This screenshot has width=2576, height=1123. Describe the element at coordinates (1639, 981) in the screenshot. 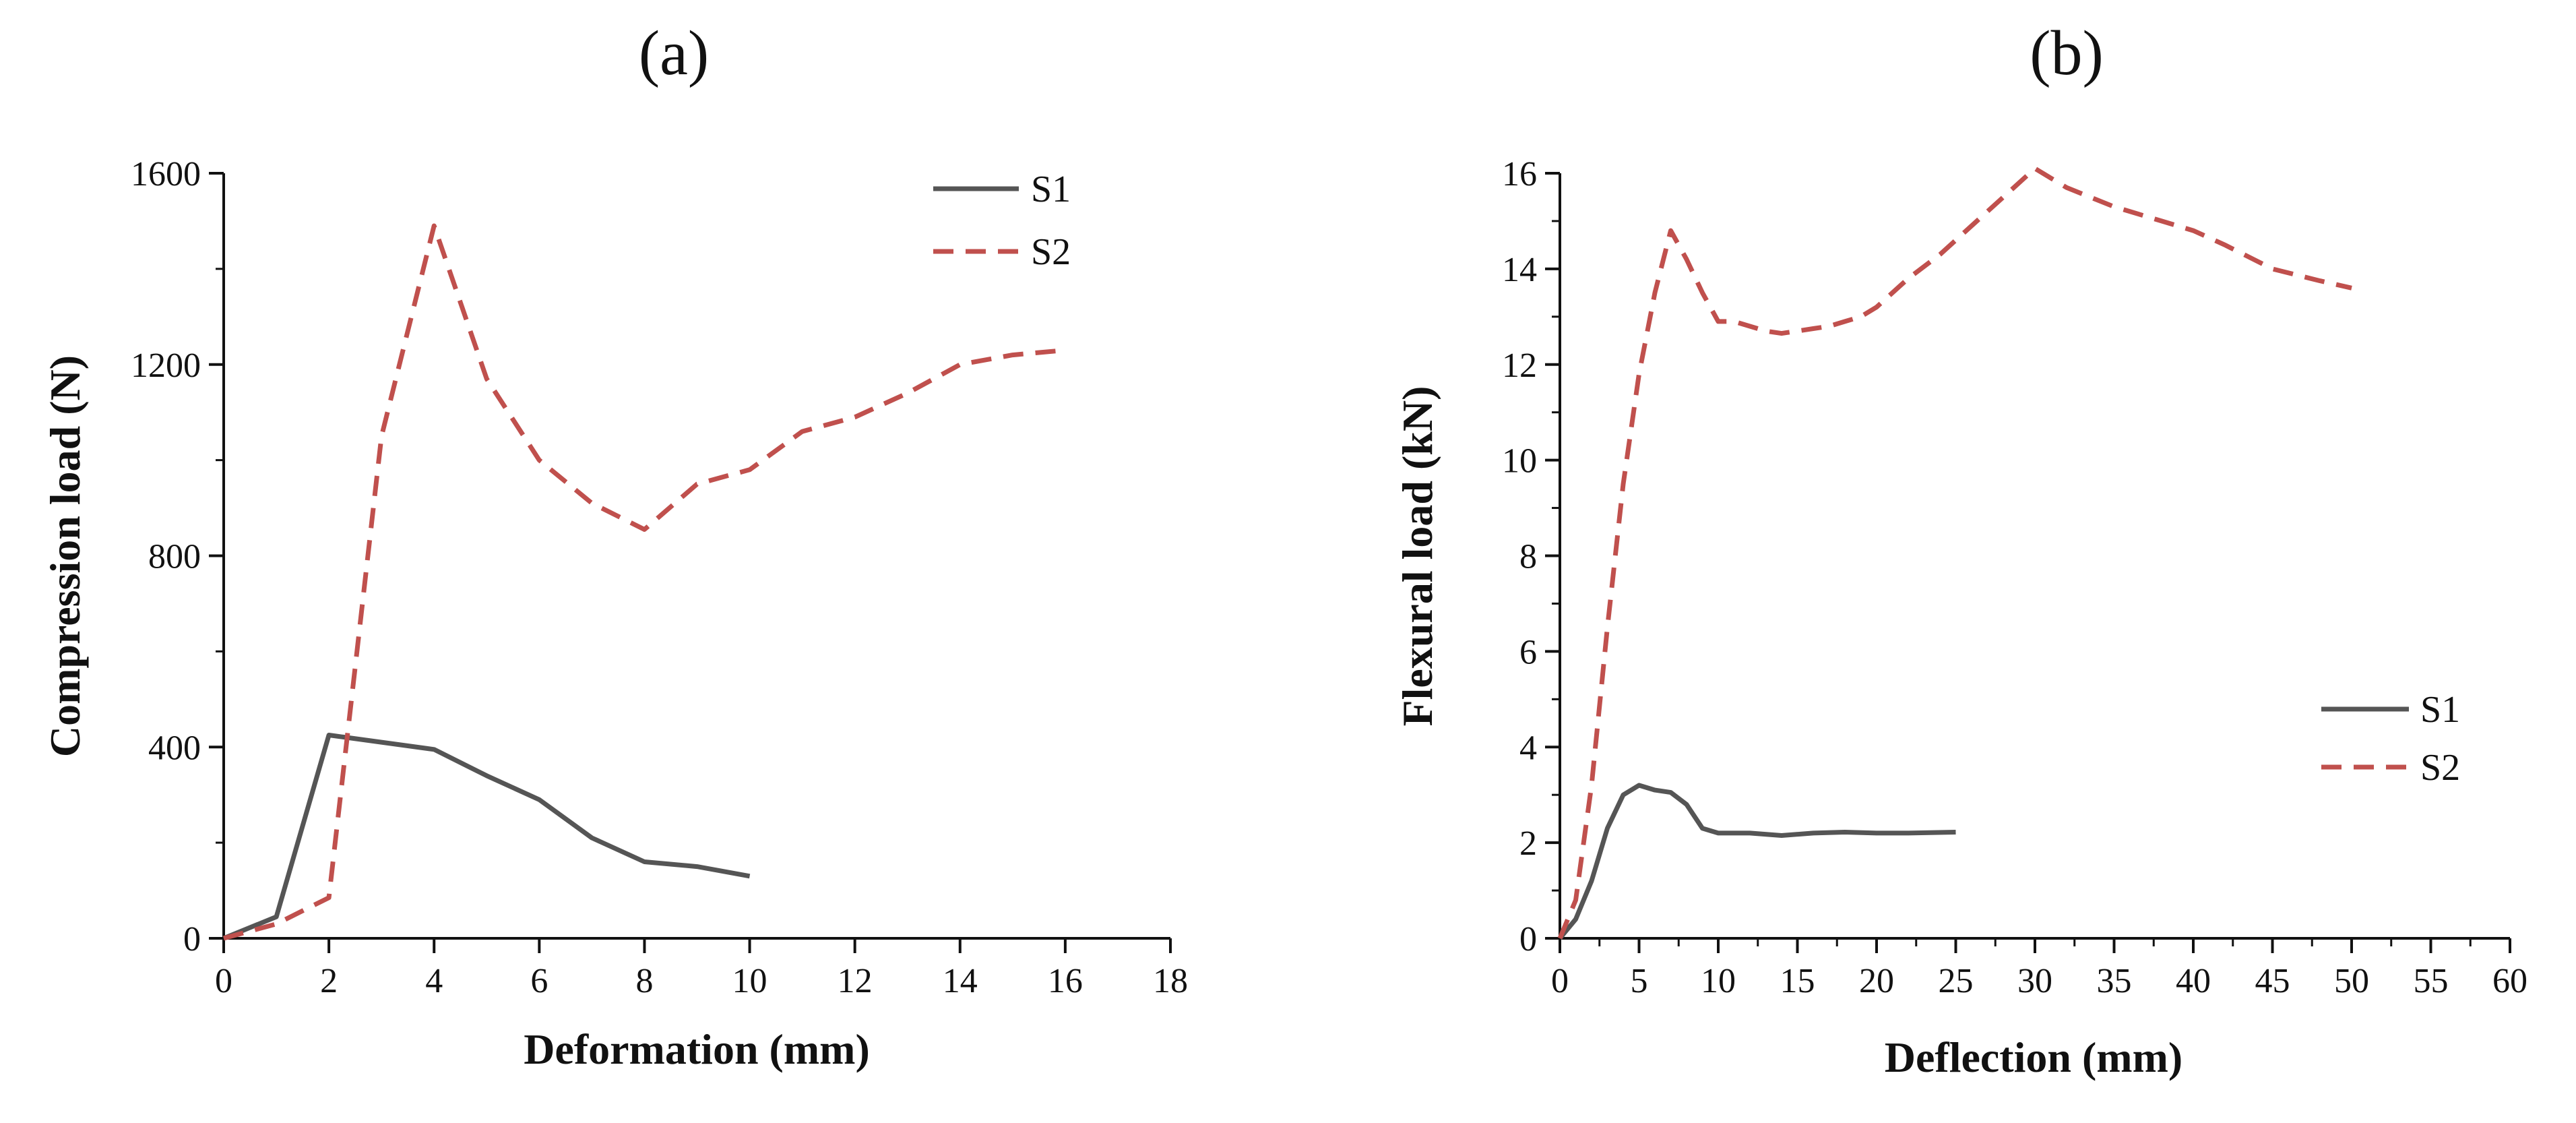

I see `x-tick-label: 5` at that location.